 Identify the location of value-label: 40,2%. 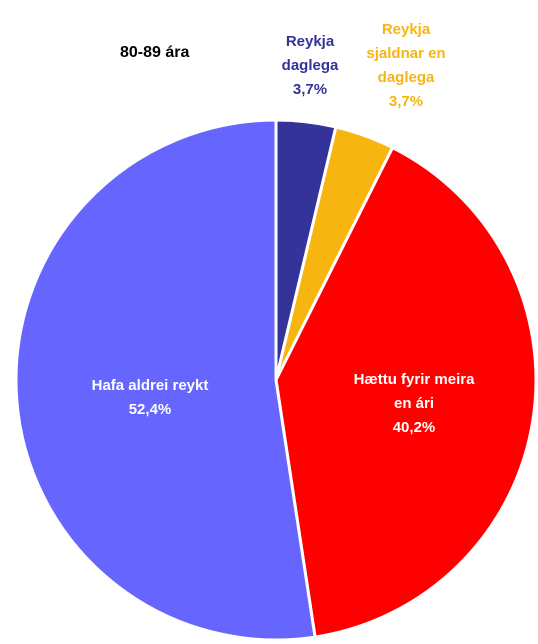
(414, 427).